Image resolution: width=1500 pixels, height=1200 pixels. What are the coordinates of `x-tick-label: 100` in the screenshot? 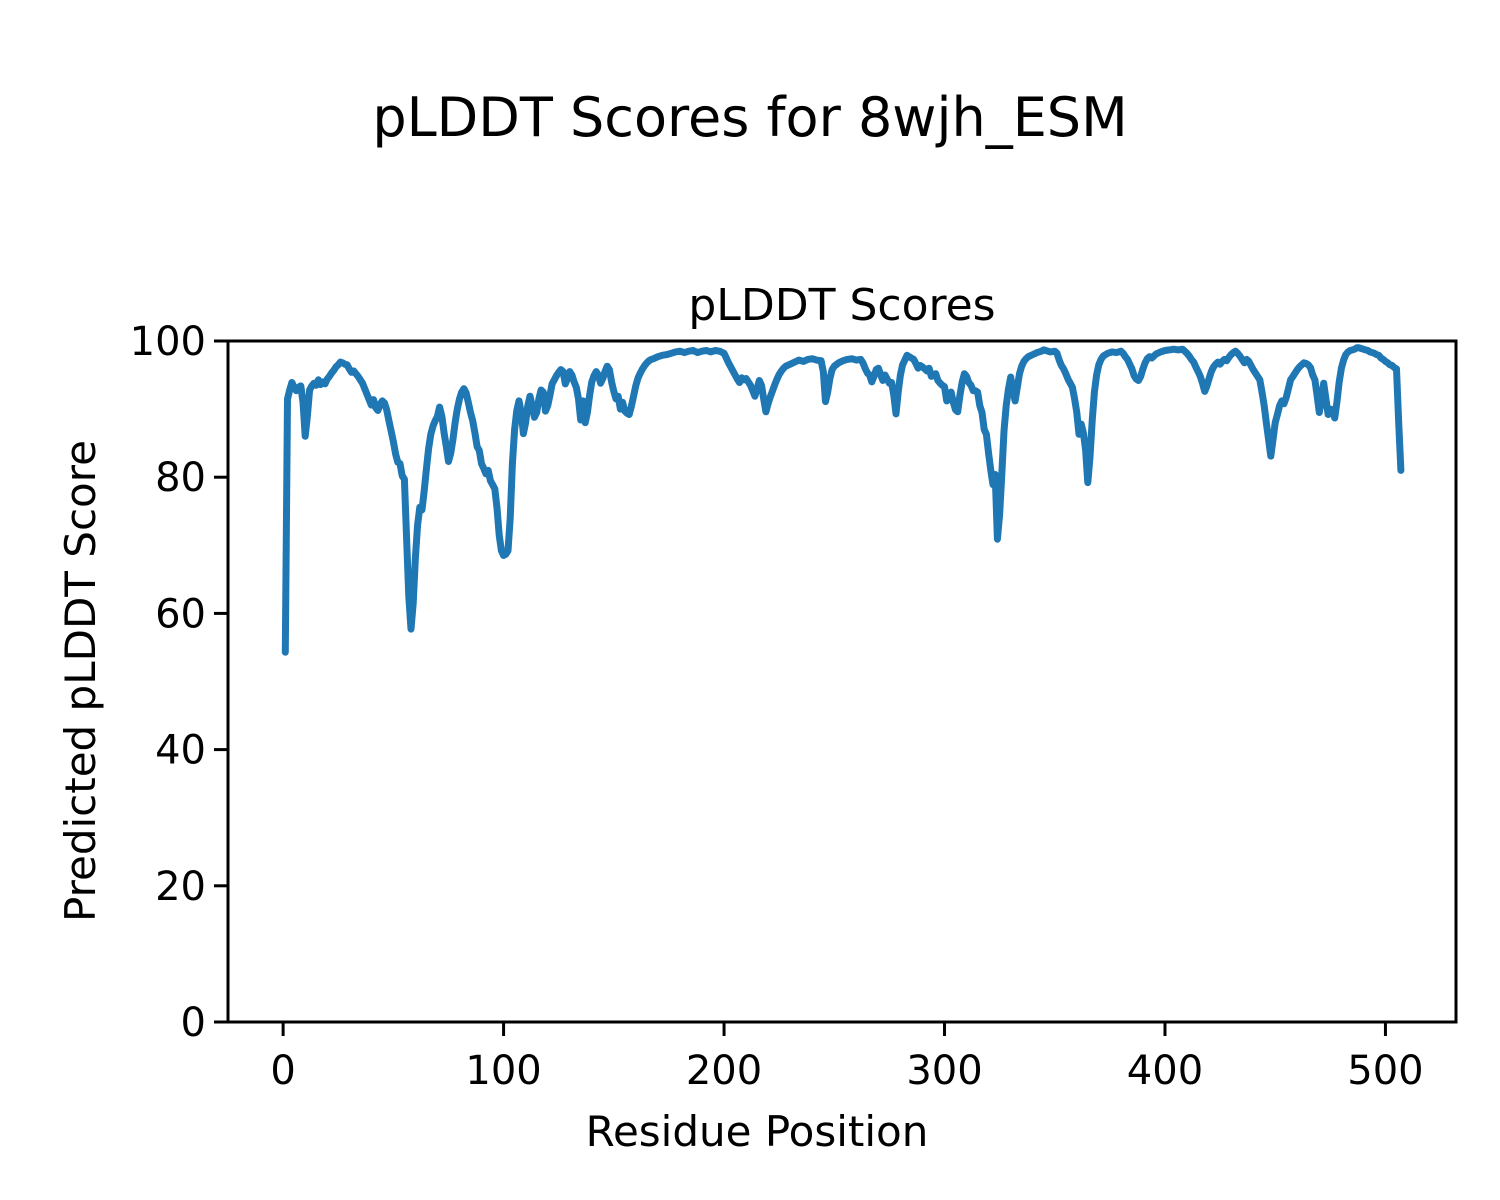 It's located at (503, 1071).